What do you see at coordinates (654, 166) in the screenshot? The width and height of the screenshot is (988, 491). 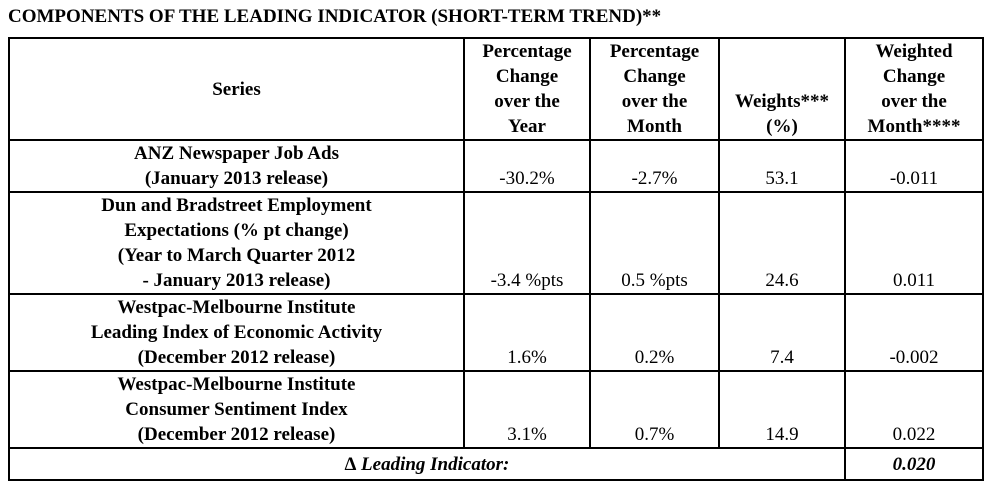 I see `pct-month-cell: -2.7%` at bounding box center [654, 166].